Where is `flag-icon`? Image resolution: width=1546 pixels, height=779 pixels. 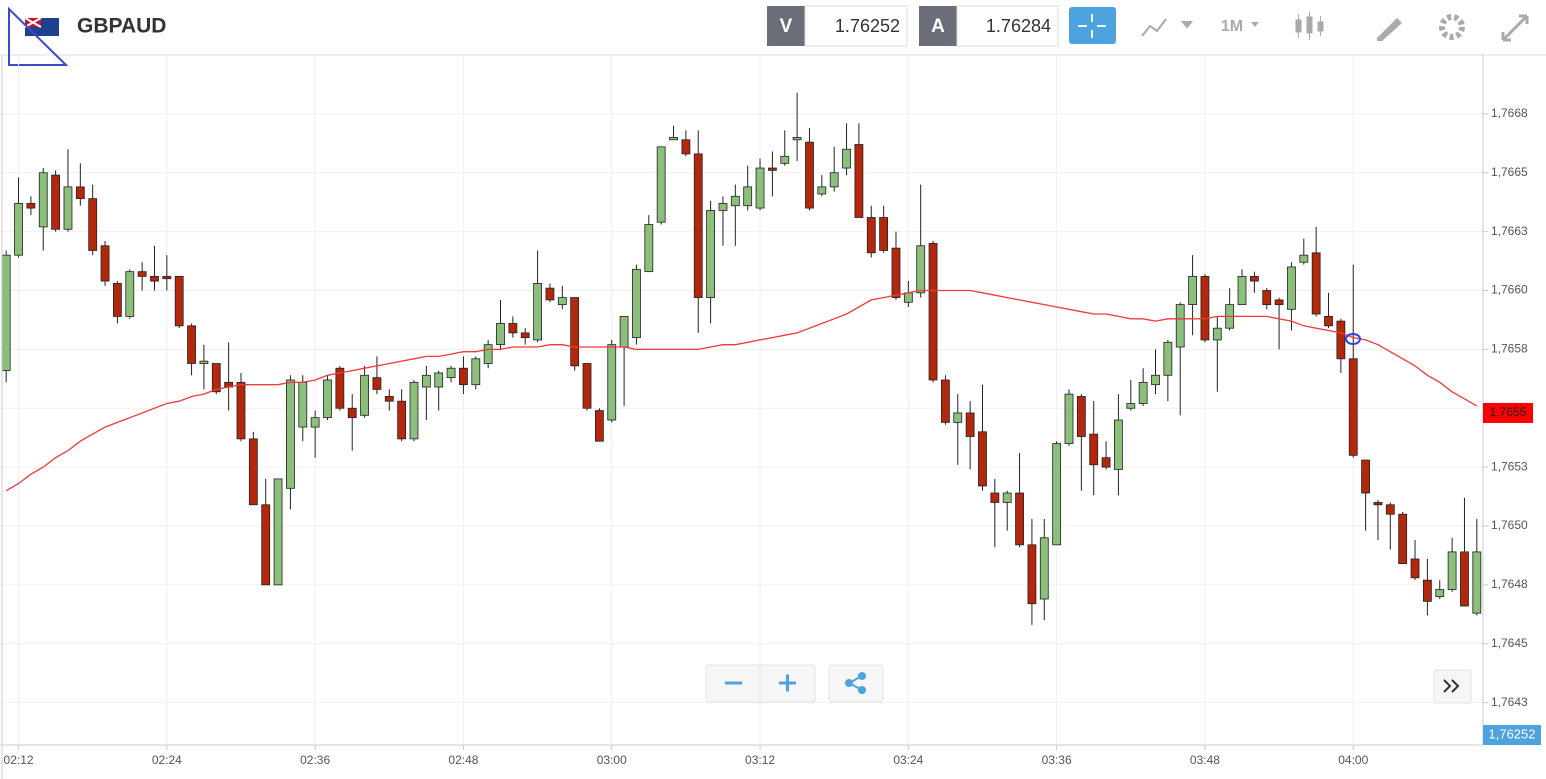
flag-icon is located at coordinates (41, 26).